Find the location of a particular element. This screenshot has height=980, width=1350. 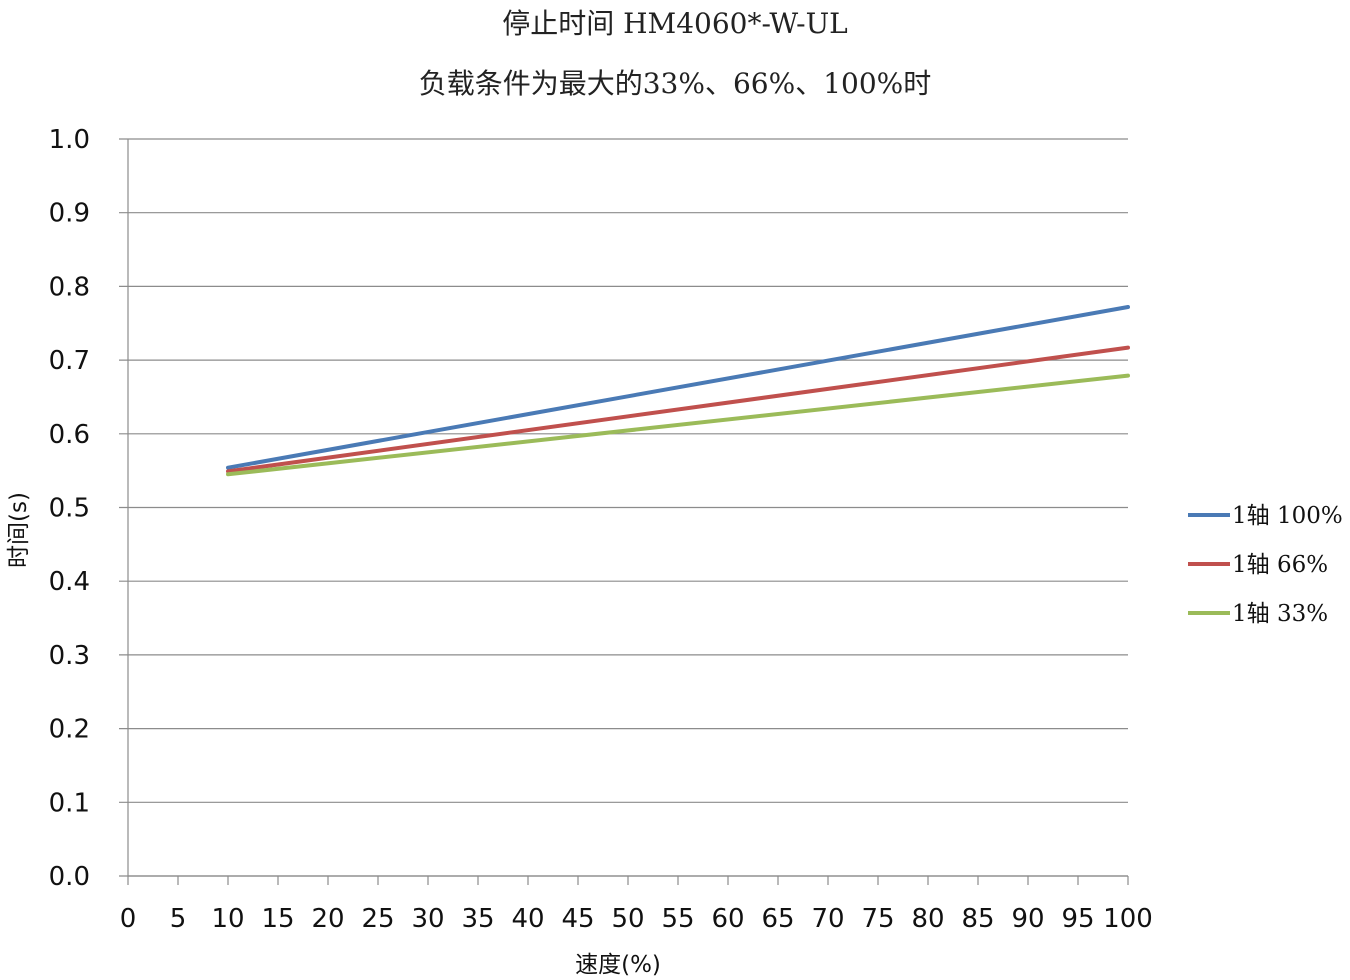

x-tick-label: 55 is located at coordinates (677, 919).